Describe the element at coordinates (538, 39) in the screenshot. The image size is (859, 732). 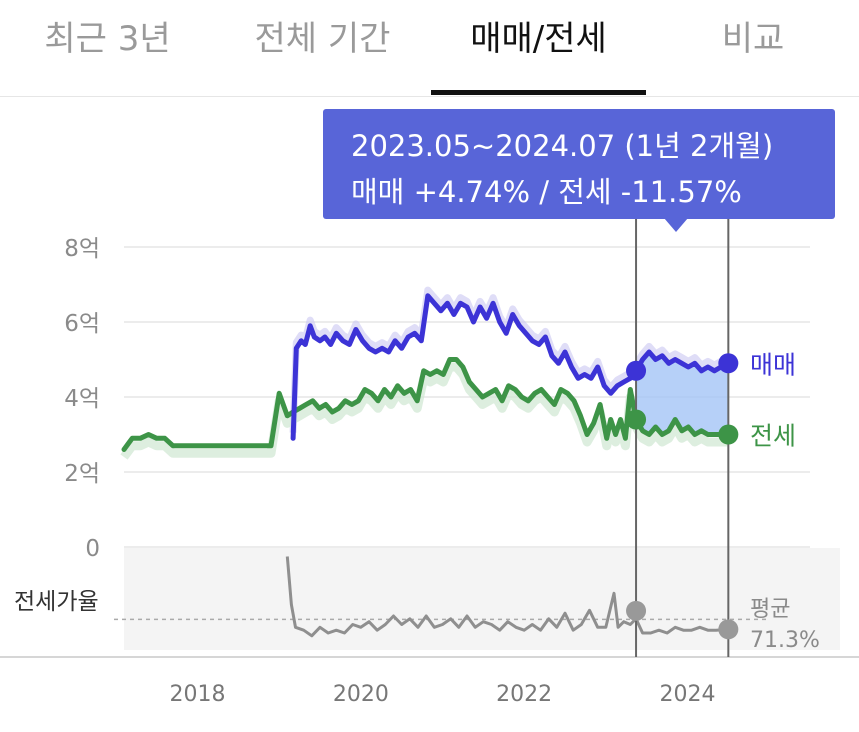
I see `tab-sale-jeonse: 매매/전세` at that location.